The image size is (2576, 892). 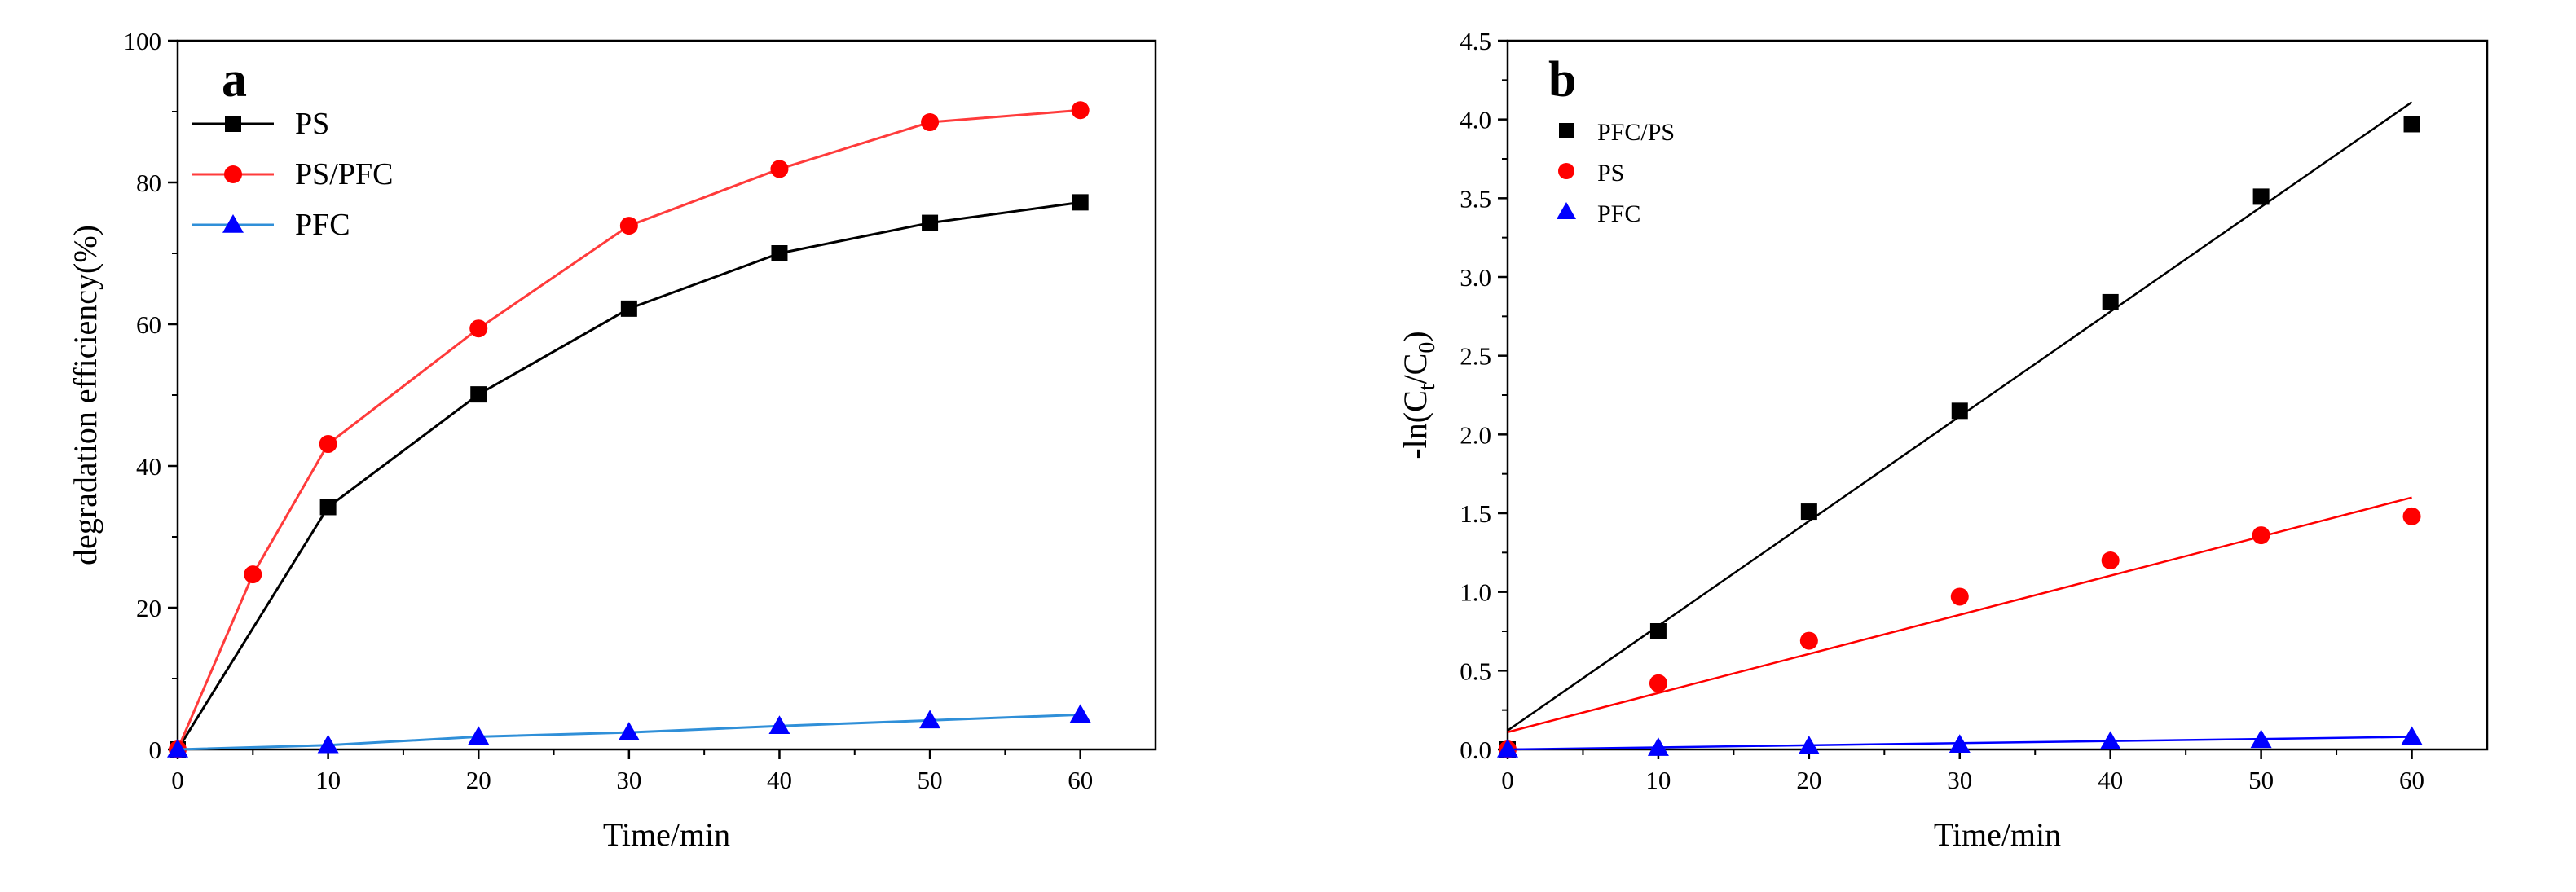 I want to click on y-axis-title: -ln(Ct/C0), so click(x=1419, y=395).